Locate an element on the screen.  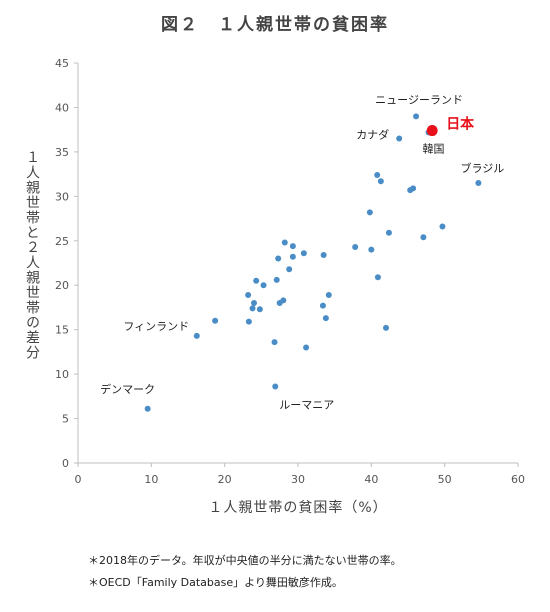
x-tick-label: 20 is located at coordinates (225, 479).